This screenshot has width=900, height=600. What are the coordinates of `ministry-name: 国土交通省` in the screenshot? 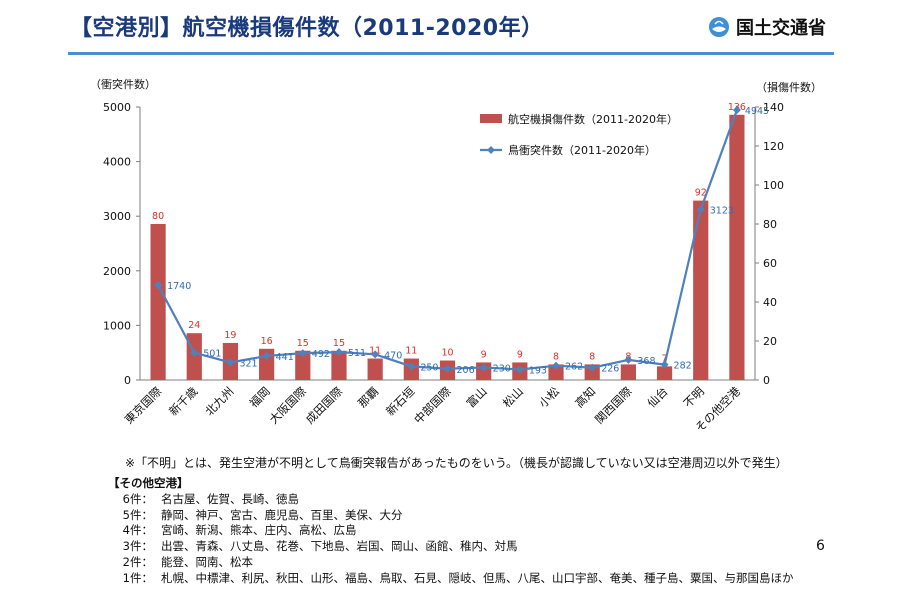 It's located at (781, 28).